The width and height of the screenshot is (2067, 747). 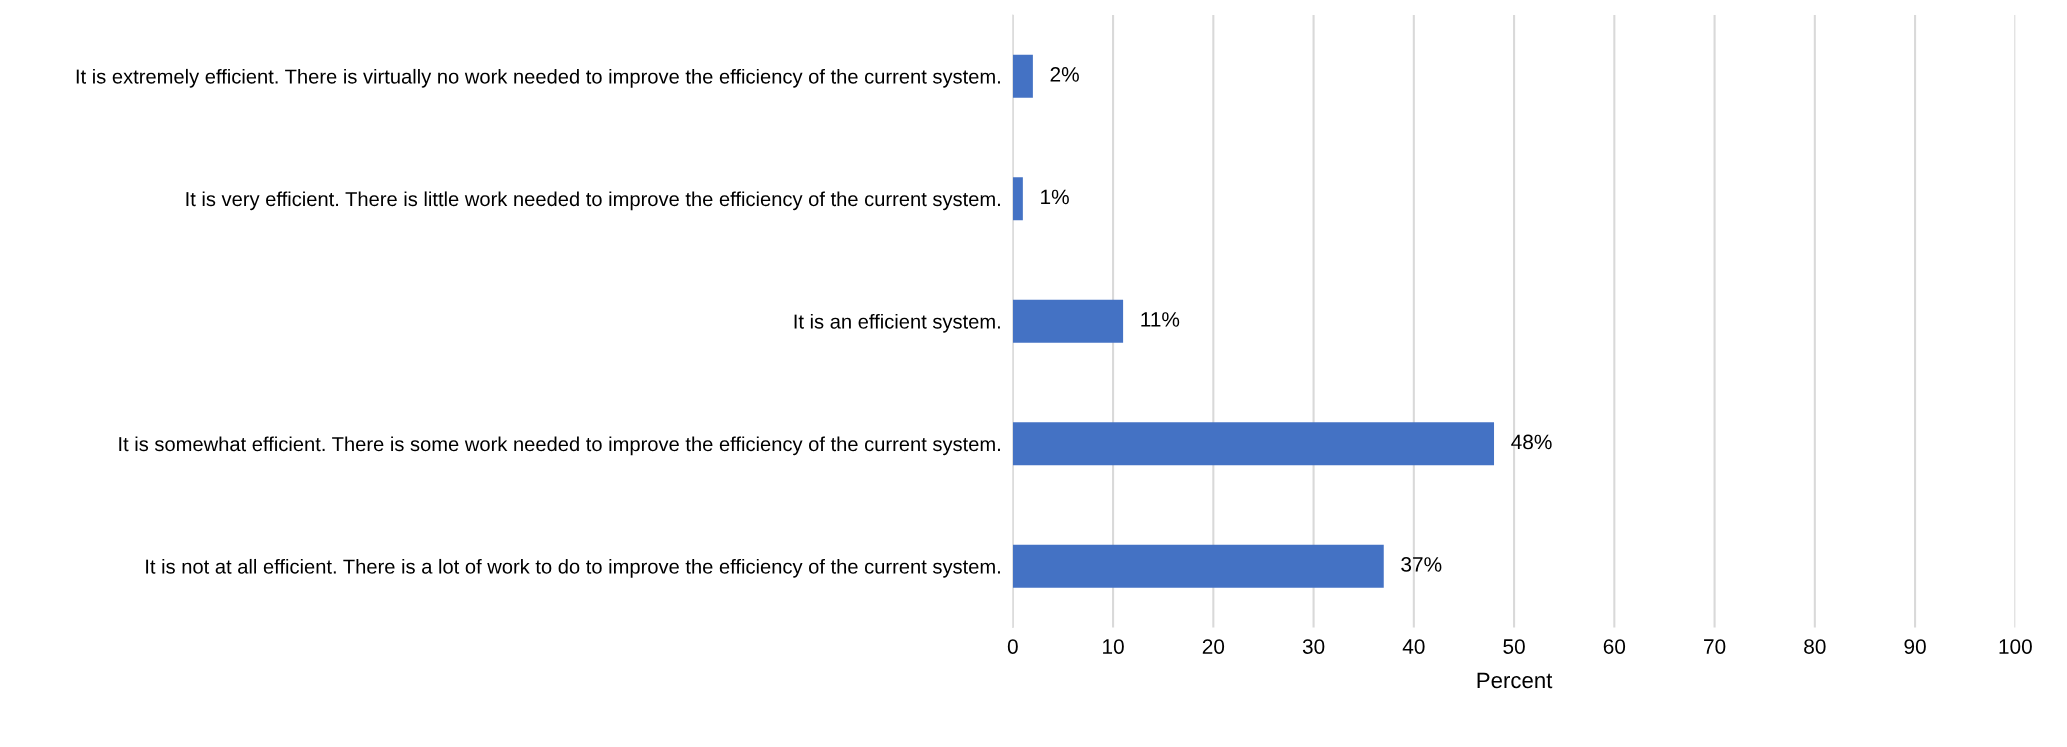 I want to click on x-tick-label: 0, so click(x=1012, y=646).